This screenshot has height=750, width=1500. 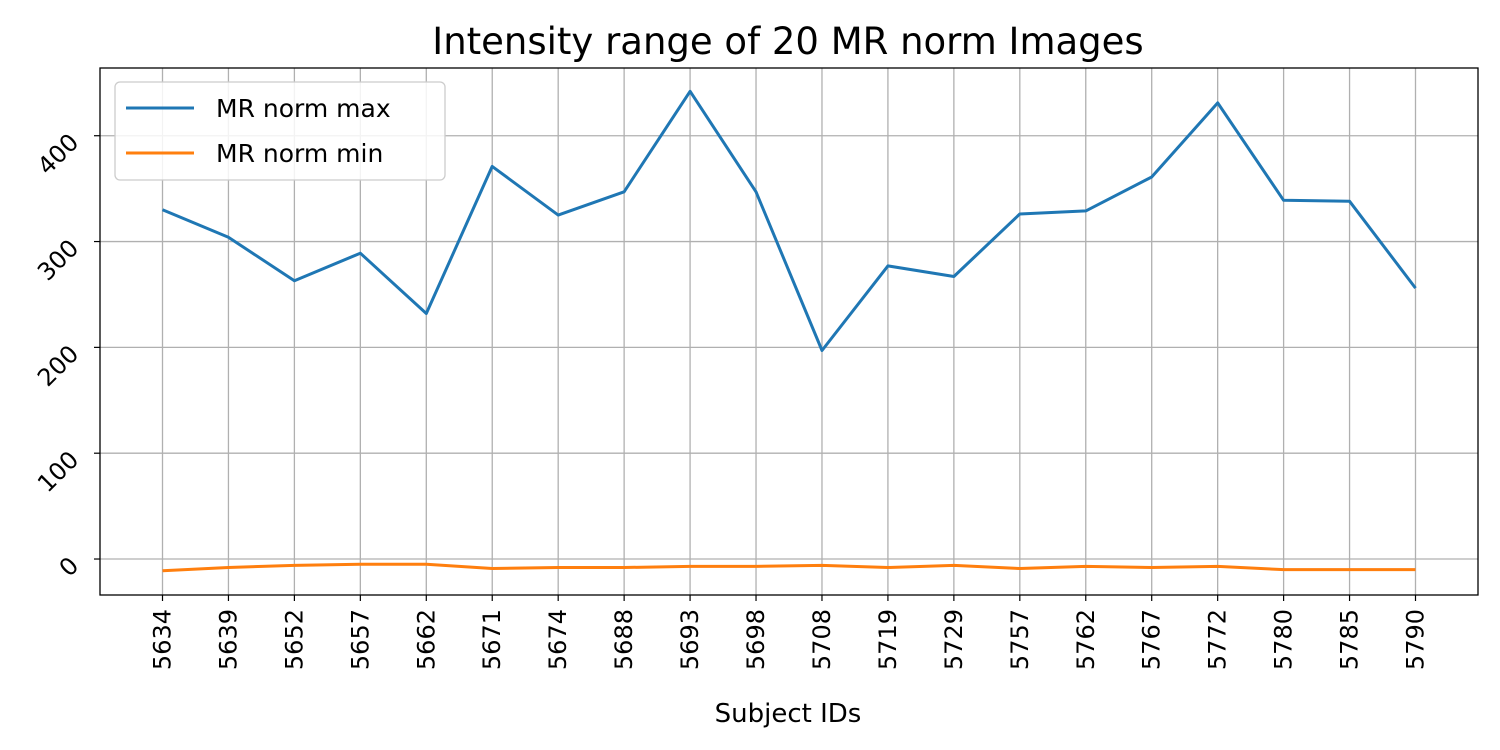 I want to click on x-tick-label: 5757, so click(x=1020, y=639).